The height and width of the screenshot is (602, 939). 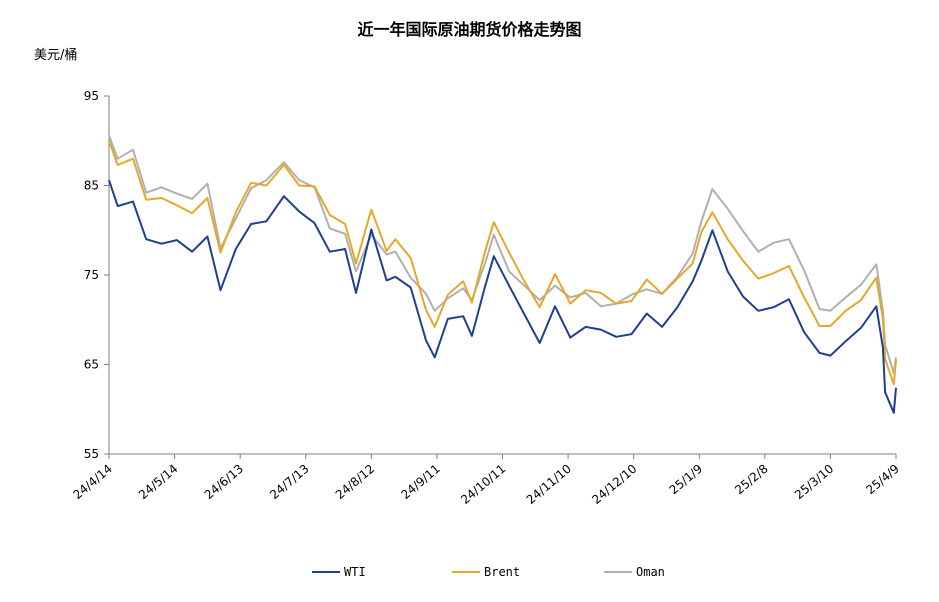 What do you see at coordinates (91, 454) in the screenshot?
I see `y-tick-label: 55` at bounding box center [91, 454].